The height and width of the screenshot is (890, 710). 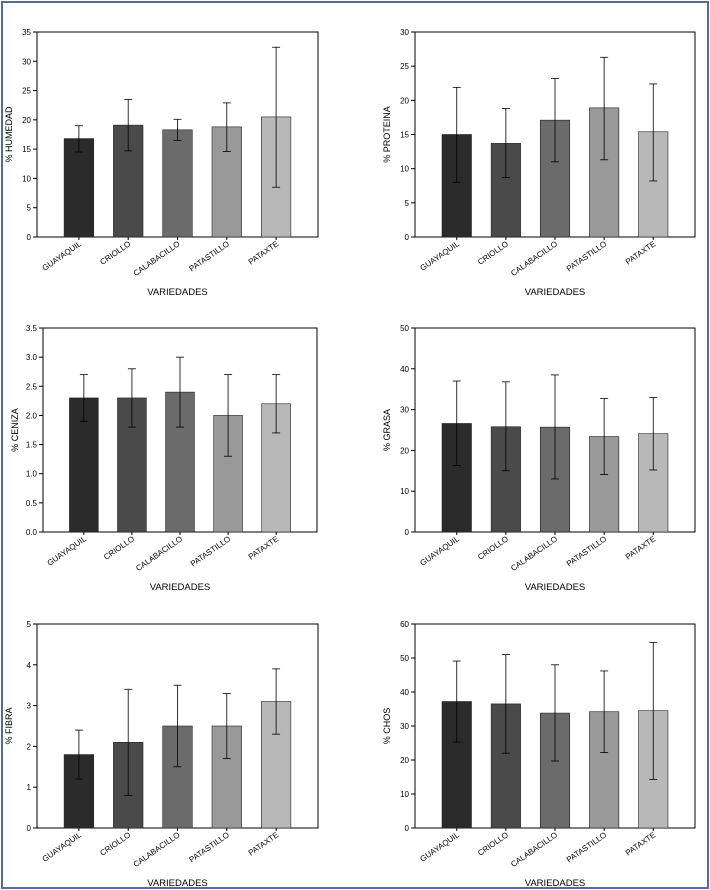 I want to click on bar-calabacillo, so click(x=177, y=183).